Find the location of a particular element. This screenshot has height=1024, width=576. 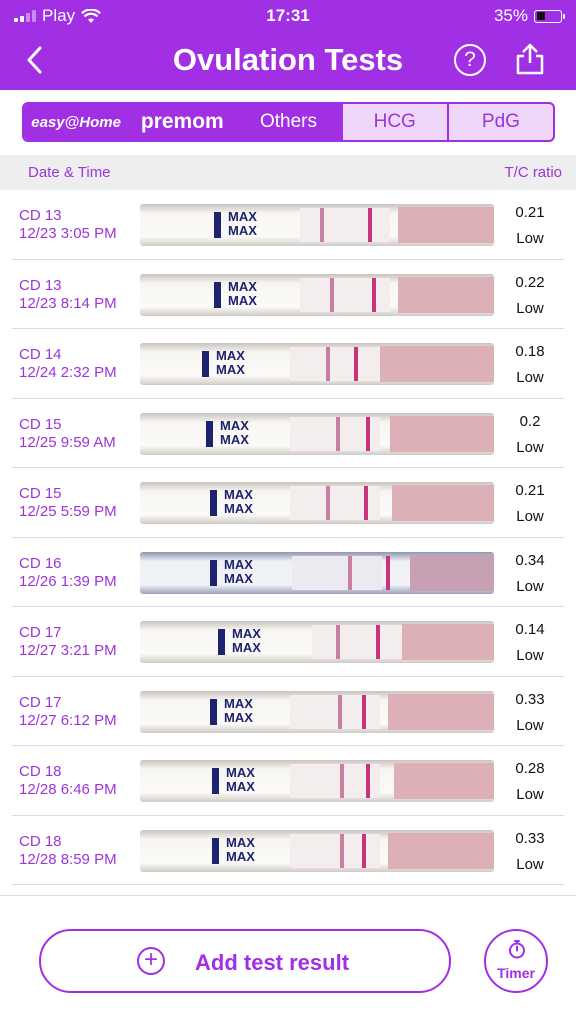

tc-ratio: 0.28 is located at coordinates (530, 768).